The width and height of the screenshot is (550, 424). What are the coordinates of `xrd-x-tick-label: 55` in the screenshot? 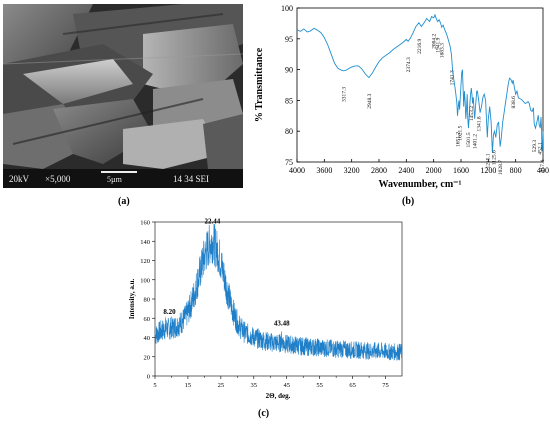 It's located at (319, 385).